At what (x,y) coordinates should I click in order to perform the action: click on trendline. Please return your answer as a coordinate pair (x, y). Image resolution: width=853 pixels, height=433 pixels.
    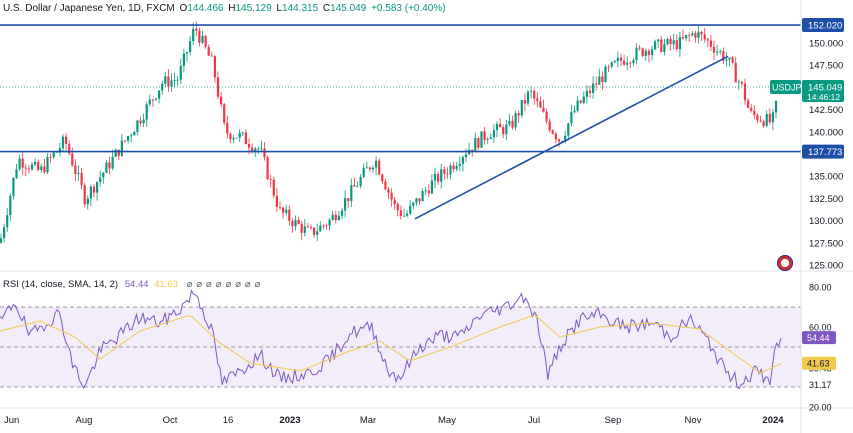
    Looking at the image, I should click on (571, 137).